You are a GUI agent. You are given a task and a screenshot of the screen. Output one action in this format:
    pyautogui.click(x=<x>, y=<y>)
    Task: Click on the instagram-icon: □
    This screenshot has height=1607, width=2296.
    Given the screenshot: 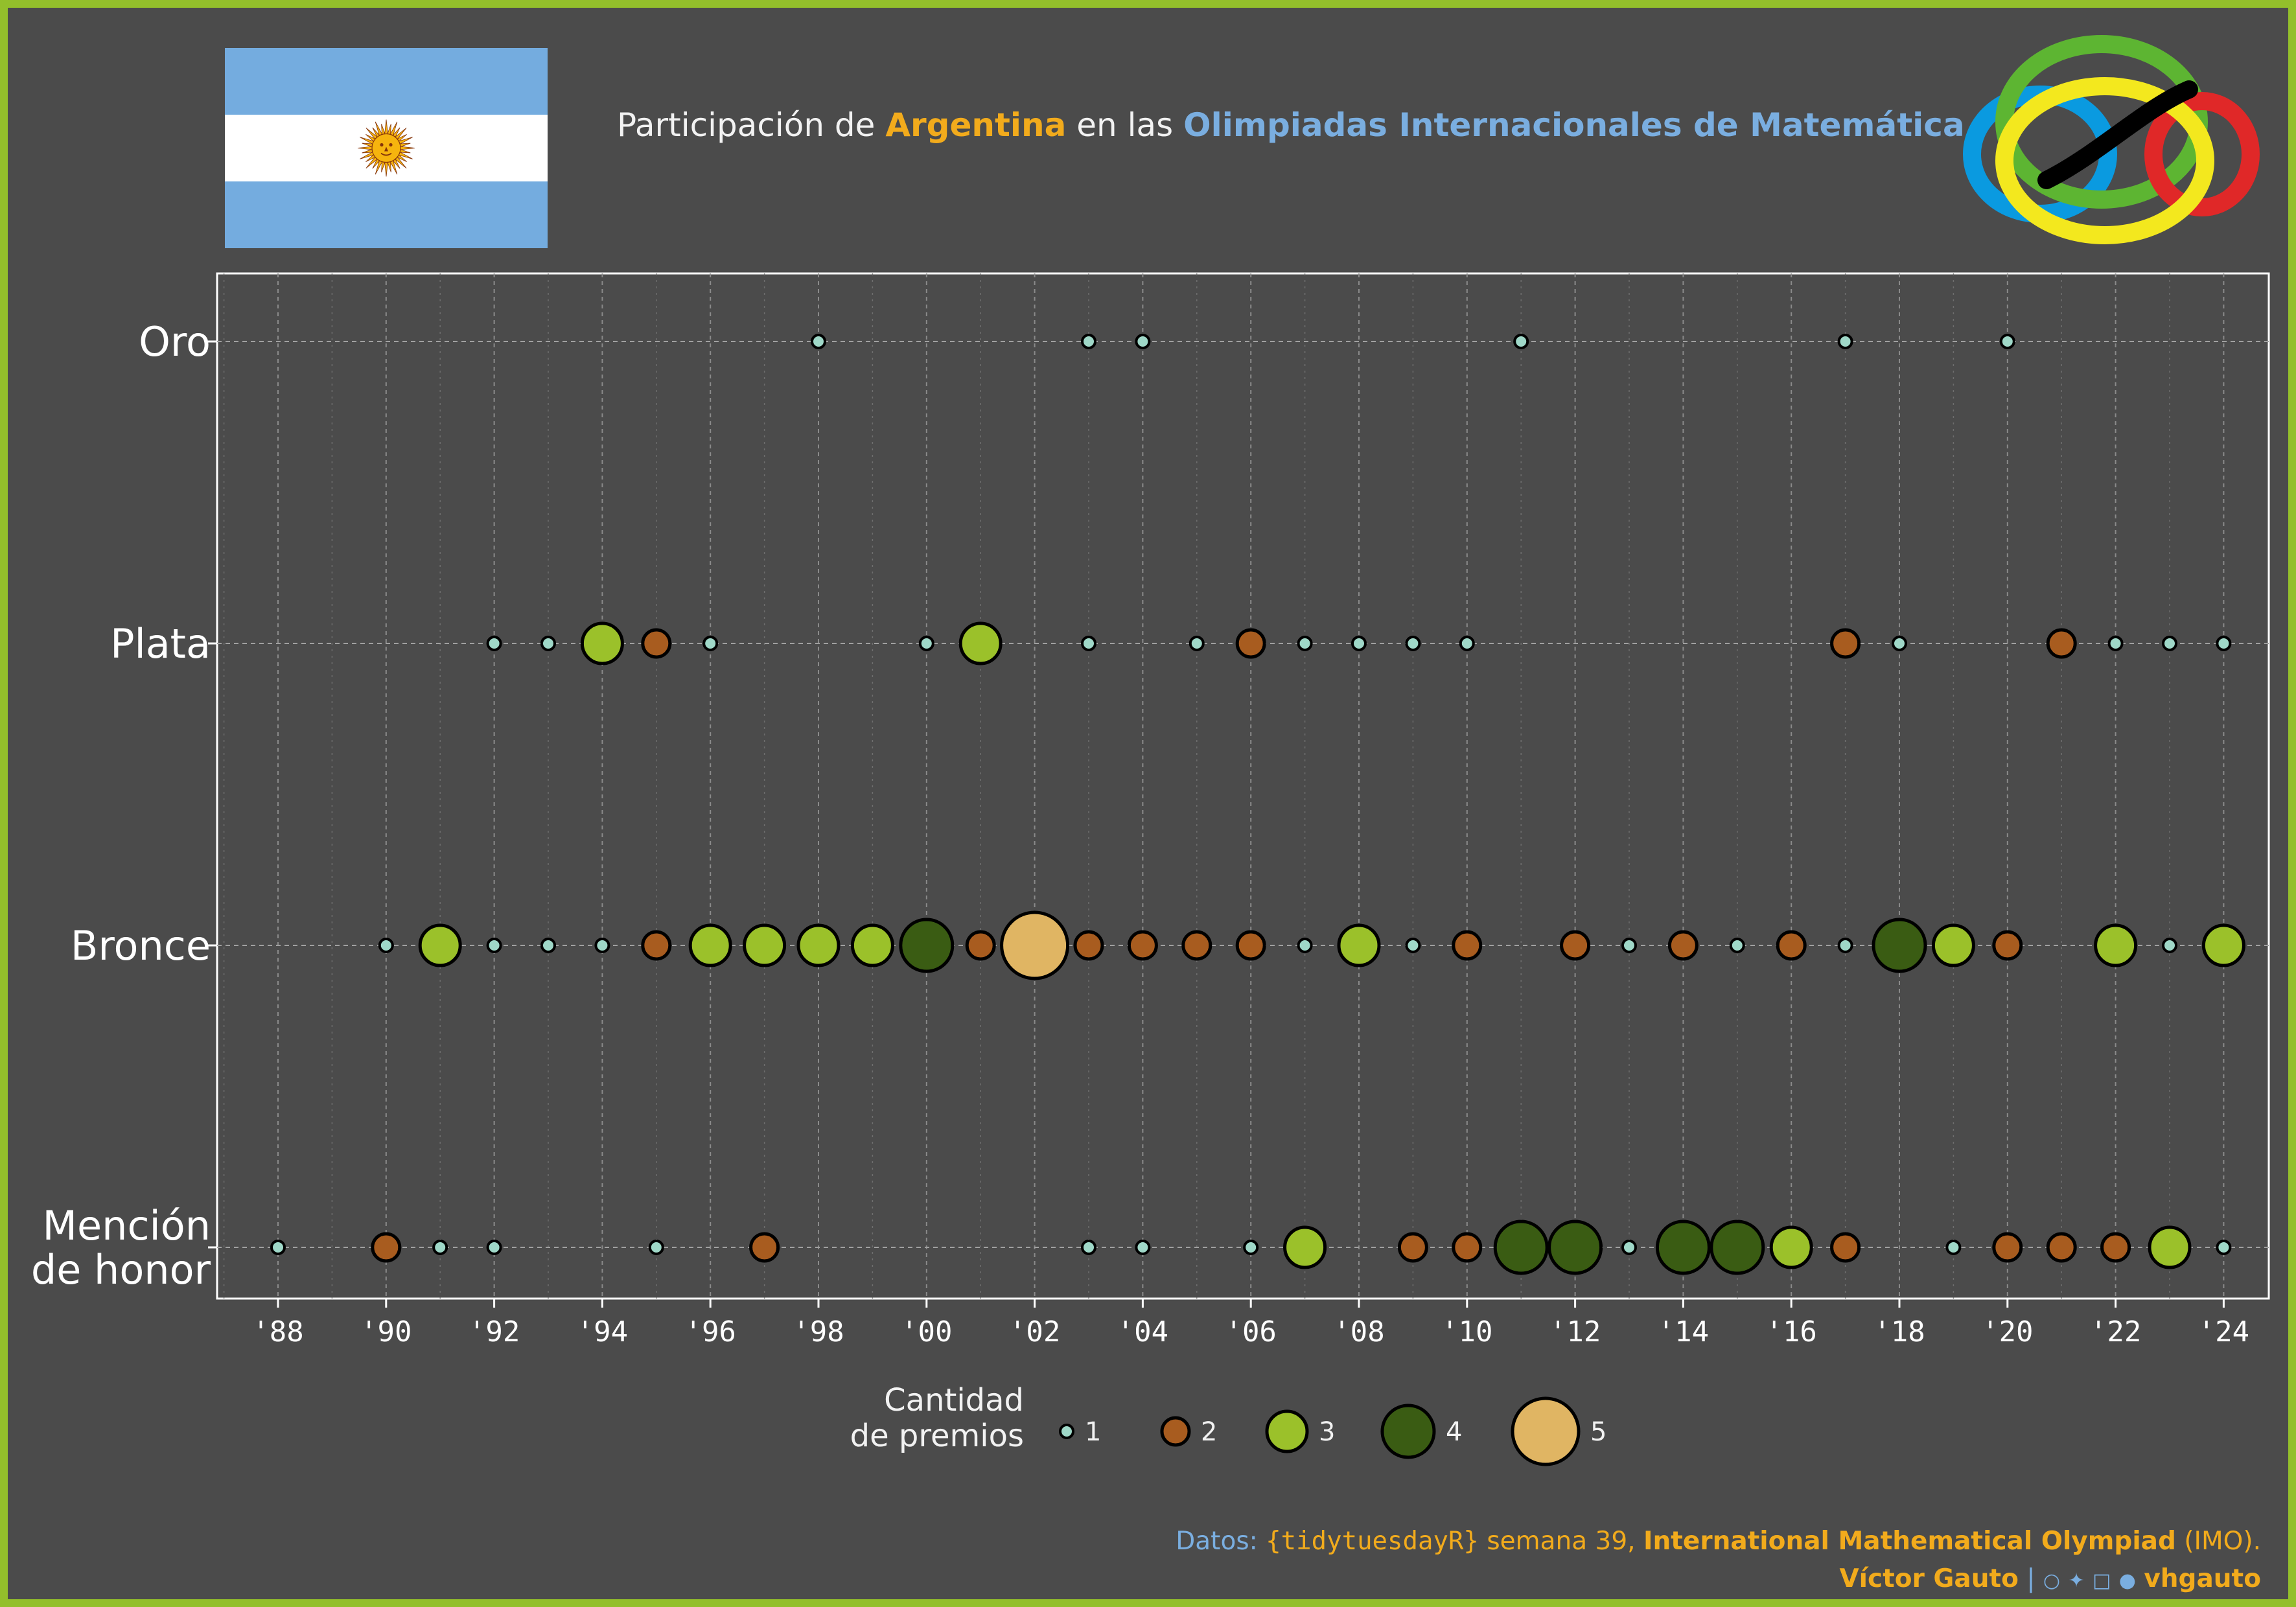 What is the action you would take?
    pyautogui.click(x=2102, y=1580)
    